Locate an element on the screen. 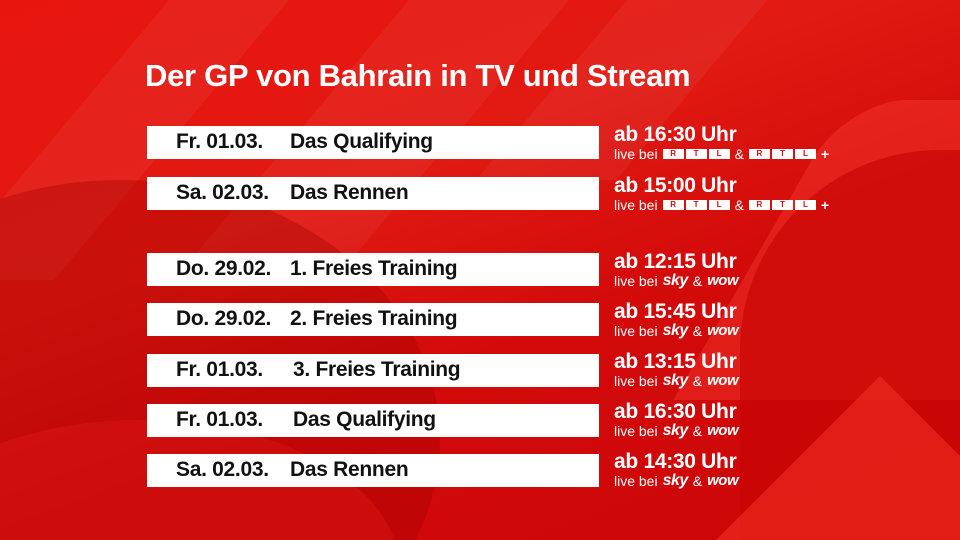 This screenshot has width=960, height=540. broadcast-info: ab 13:15 Uhr live bei sky & wow is located at coordinates (676, 370).